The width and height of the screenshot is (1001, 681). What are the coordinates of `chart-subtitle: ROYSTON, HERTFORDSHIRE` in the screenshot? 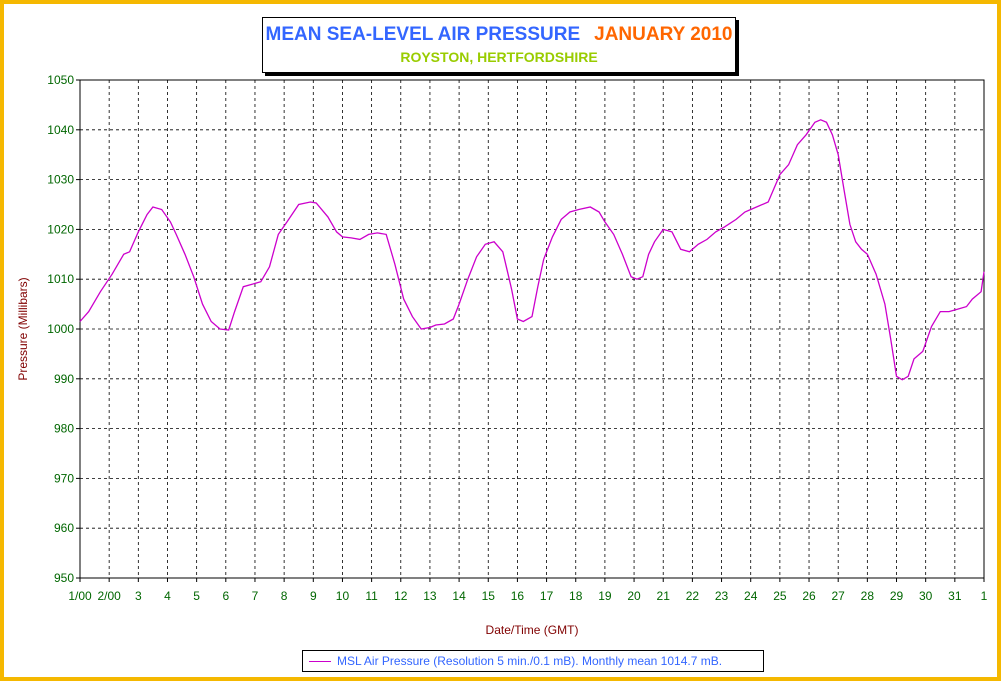 It's located at (499, 57).